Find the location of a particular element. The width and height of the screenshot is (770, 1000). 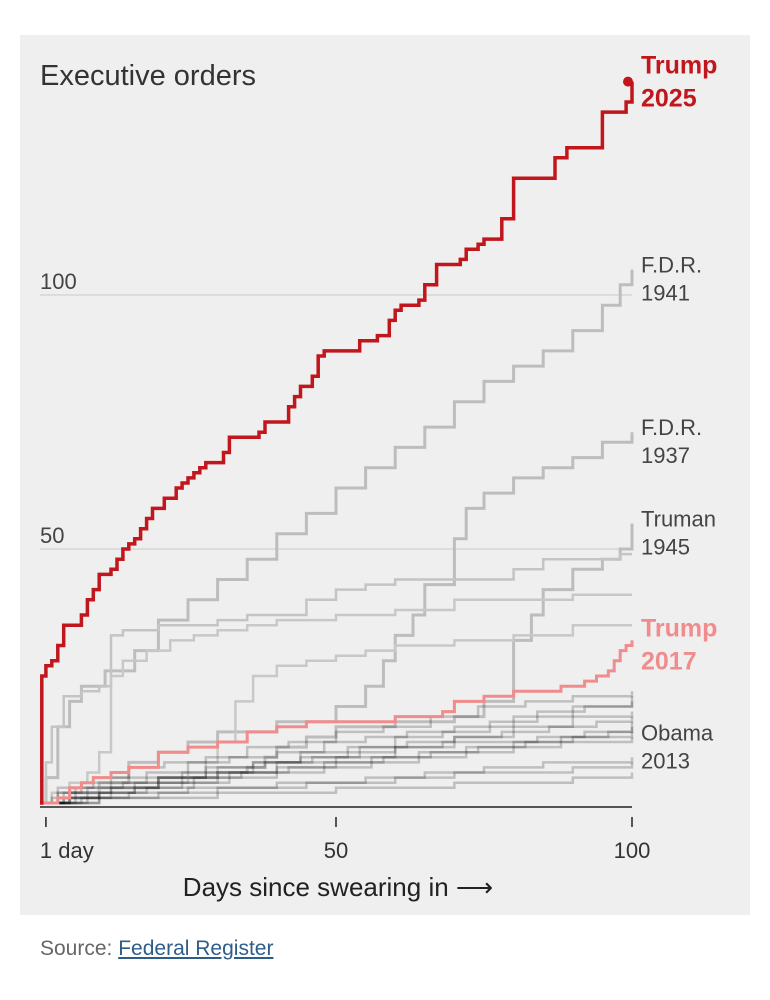

series-line-obama-2013 is located at coordinates (337, 788).